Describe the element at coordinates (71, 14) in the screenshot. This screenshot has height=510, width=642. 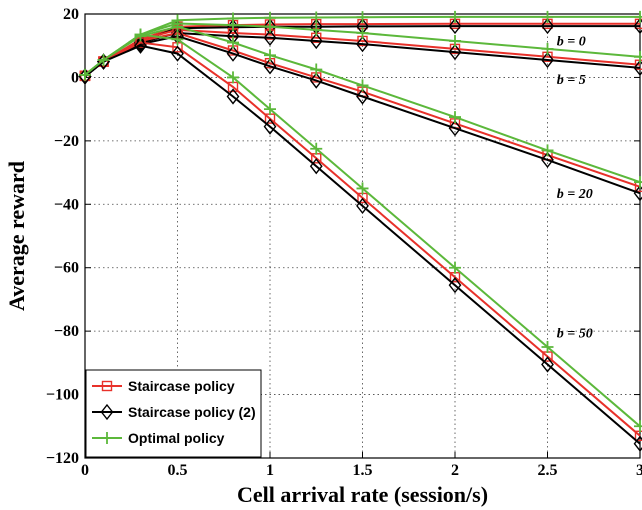
I see `y-tick-label: 20` at that location.